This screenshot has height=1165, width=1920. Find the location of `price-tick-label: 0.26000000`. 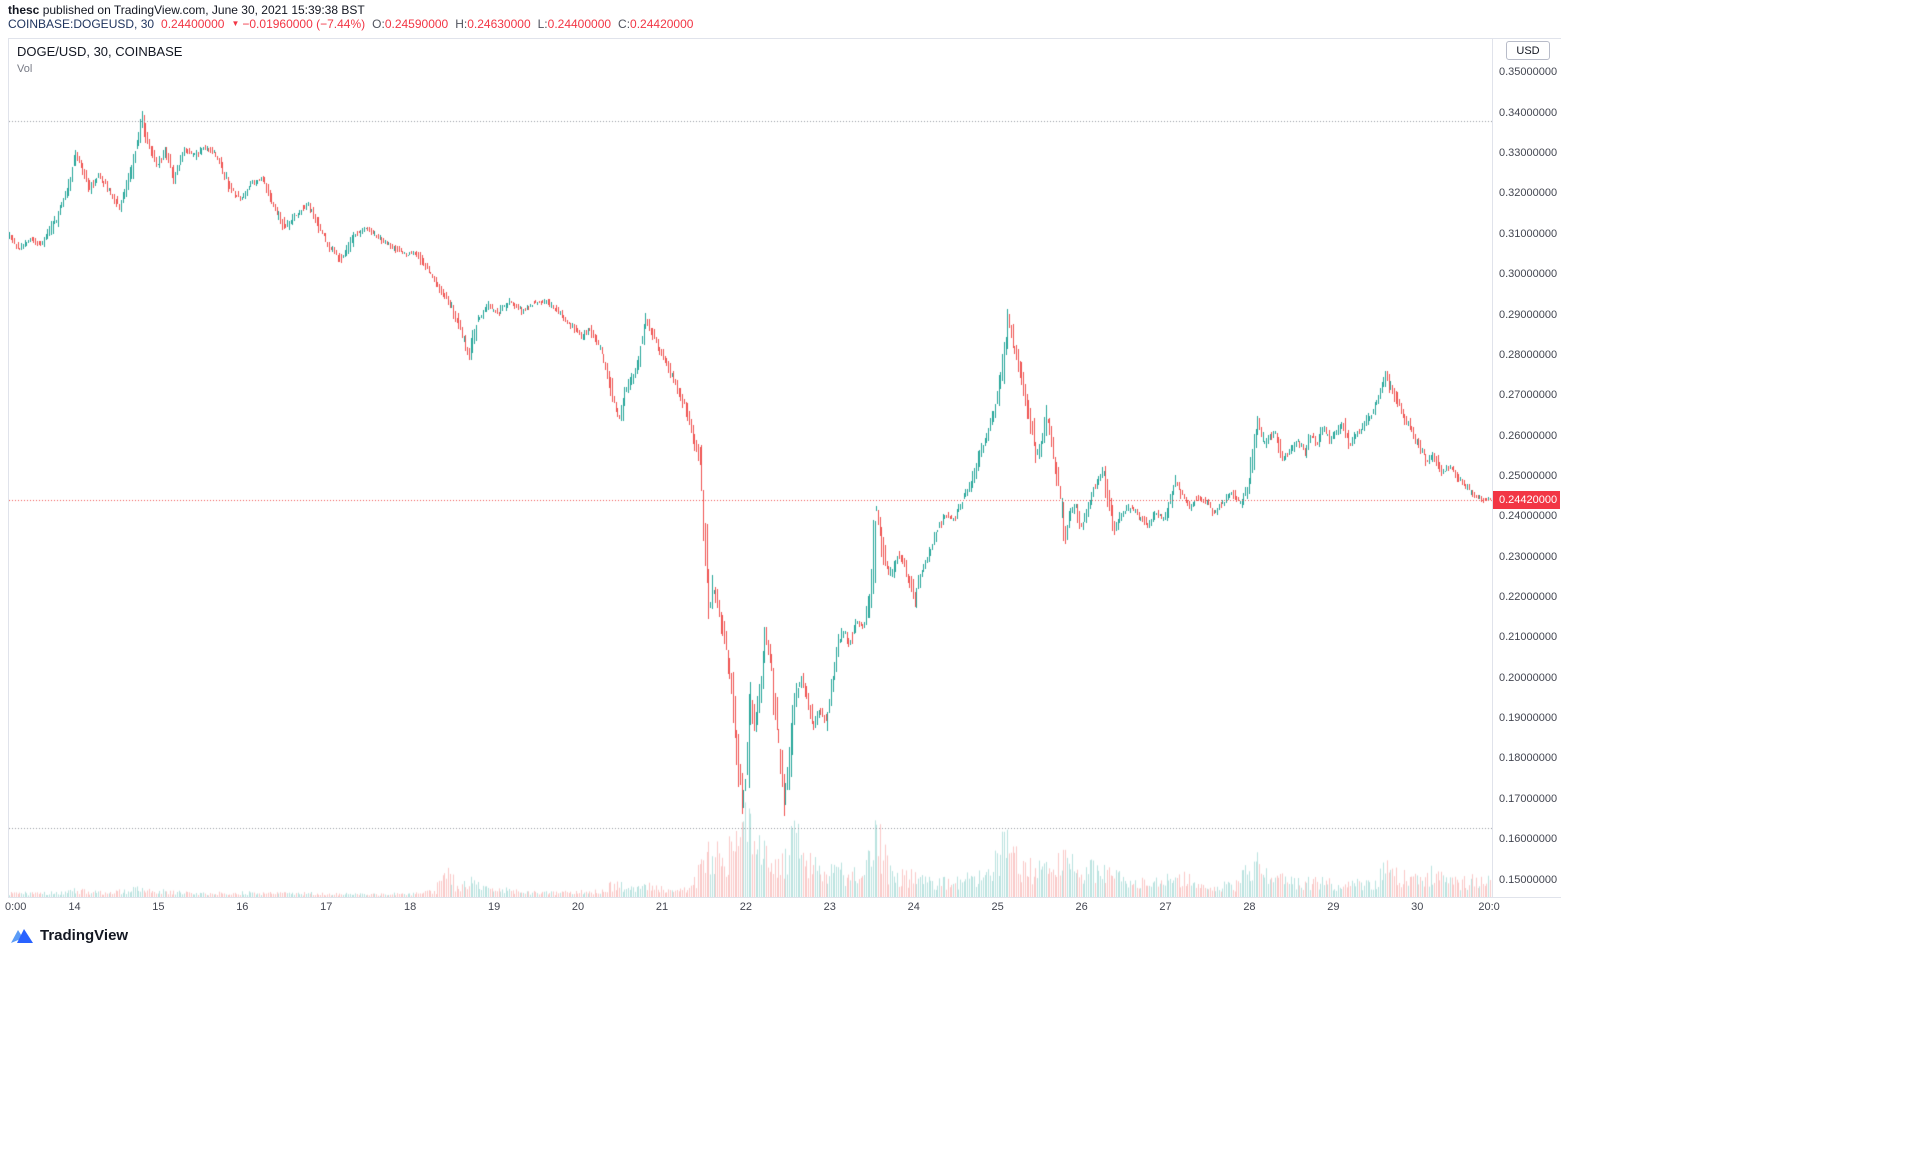

price-tick-label: 0.26000000 is located at coordinates (1528, 435).